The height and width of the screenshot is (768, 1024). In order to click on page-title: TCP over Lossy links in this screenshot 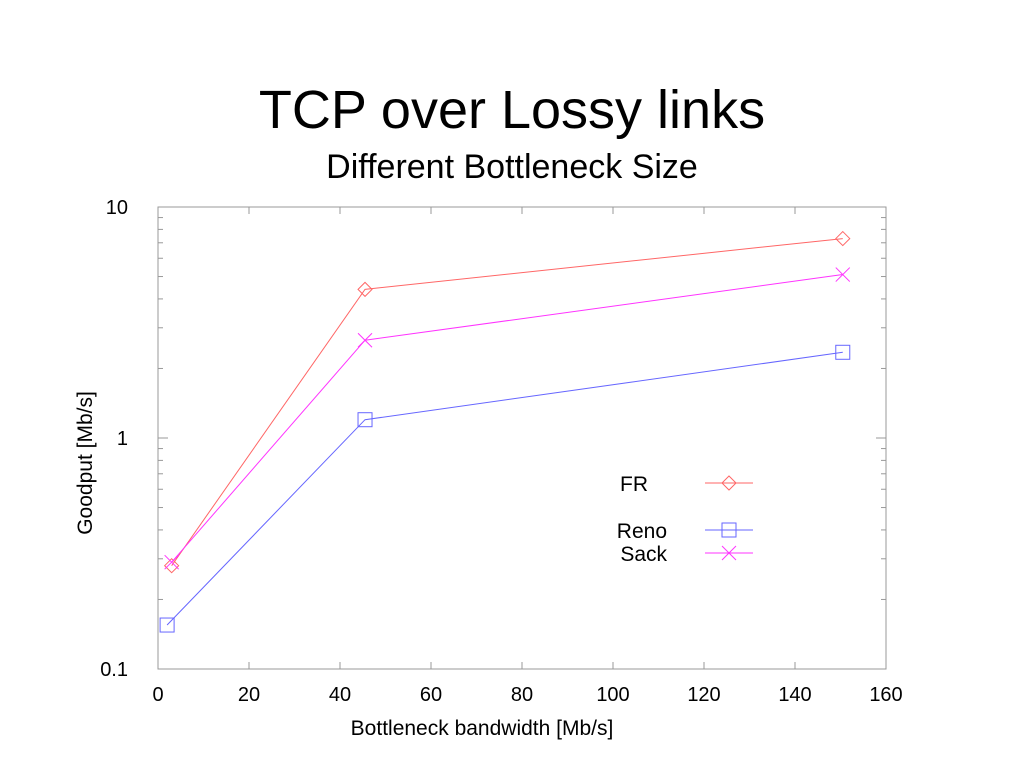, I will do `click(512, 110)`.